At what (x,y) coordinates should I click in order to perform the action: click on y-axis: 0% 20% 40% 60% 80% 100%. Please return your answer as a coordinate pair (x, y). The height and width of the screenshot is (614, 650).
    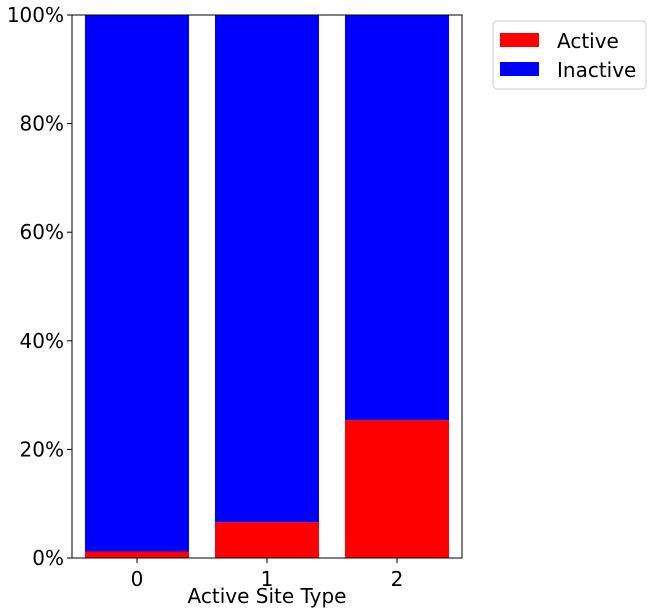
    Looking at the image, I should click on (39, 286).